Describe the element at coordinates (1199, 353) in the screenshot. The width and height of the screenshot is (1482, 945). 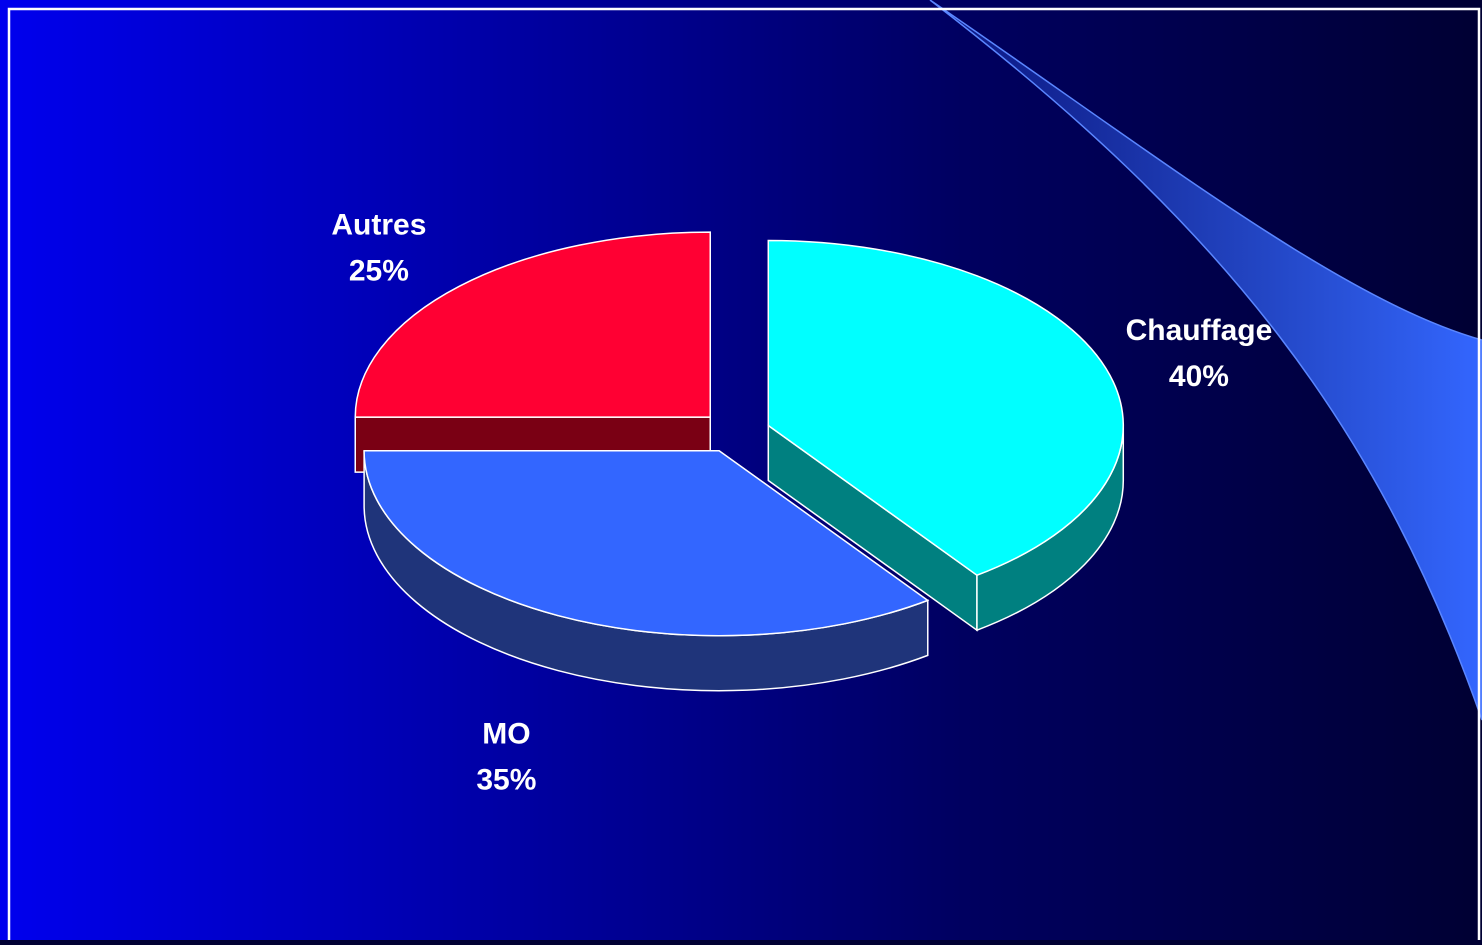
I see `data-label-chauffage: Chauffage 40%` at that location.